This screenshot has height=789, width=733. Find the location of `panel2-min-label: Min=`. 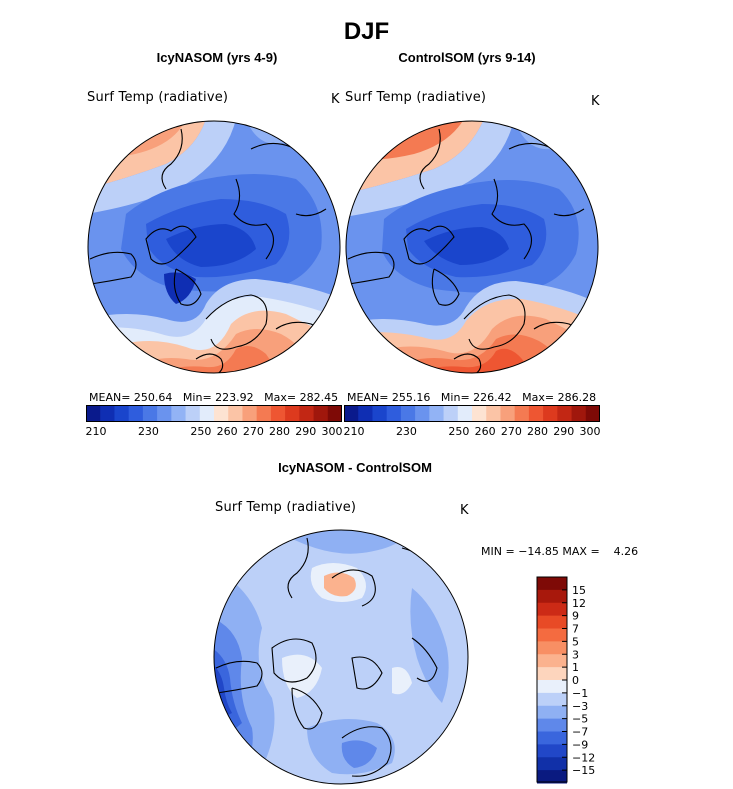

panel2-min-label: Min= is located at coordinates (455, 397).